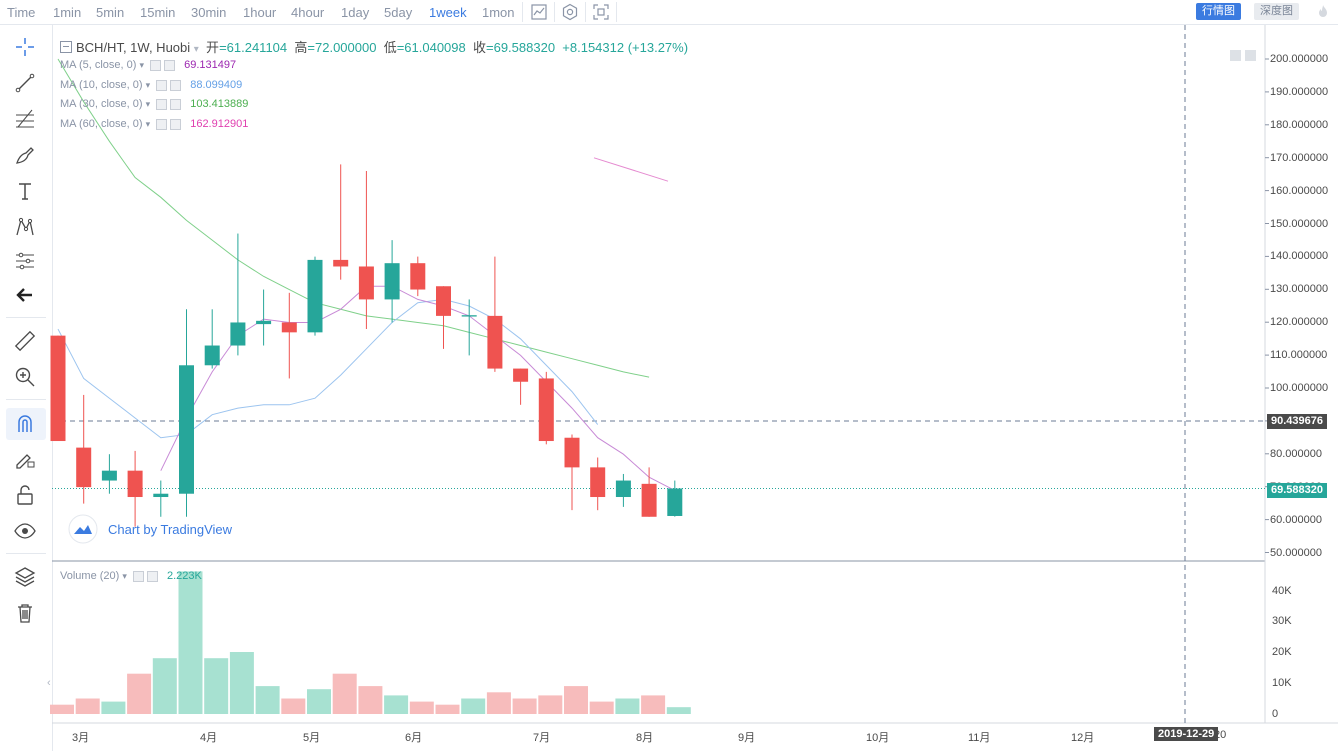 This screenshot has width=1338, height=751. Describe the element at coordinates (148, 65) in the screenshot. I see `indicator-ma5: MA (5, close, 0) ▾ 69.131497` at that location.